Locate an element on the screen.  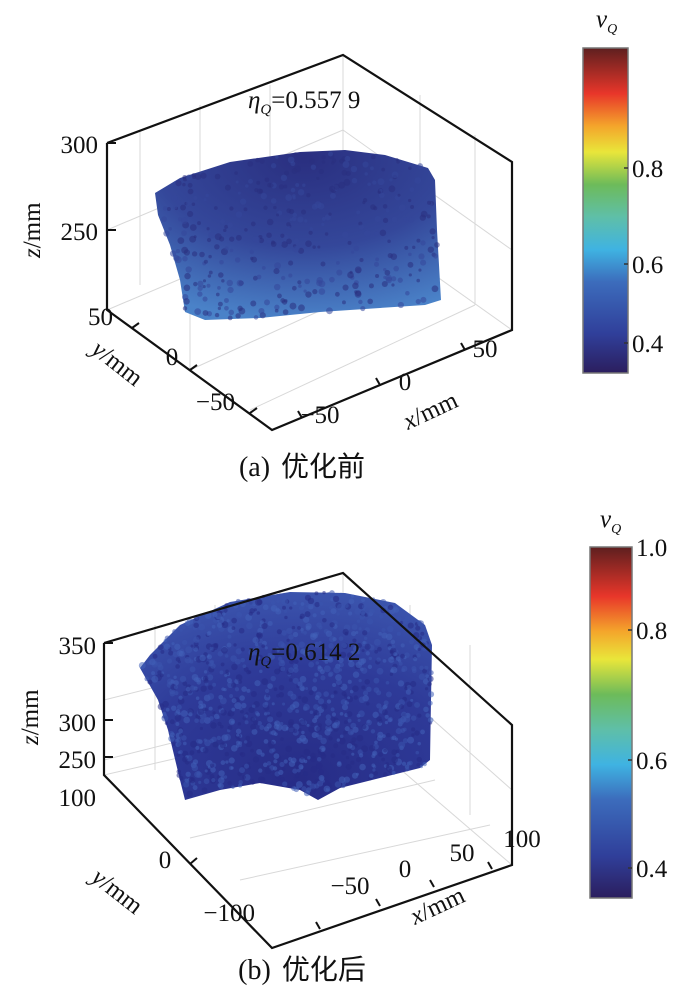
y-tick: 50 is located at coordinates (100, 317).